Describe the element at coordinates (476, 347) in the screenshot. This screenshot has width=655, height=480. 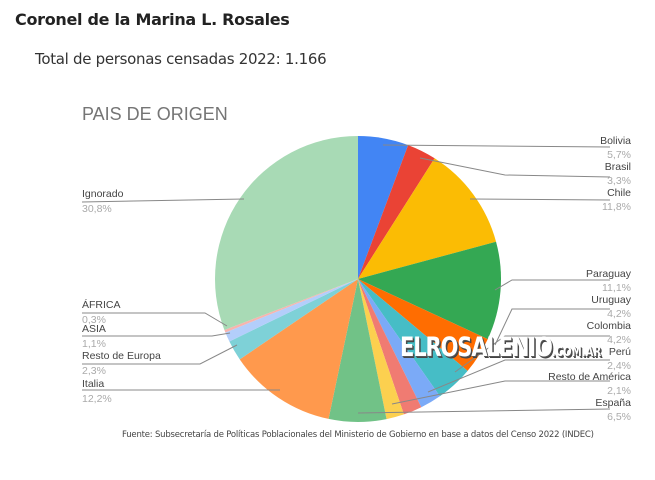
I see `watermark-text: ELROSALENIO` at that location.